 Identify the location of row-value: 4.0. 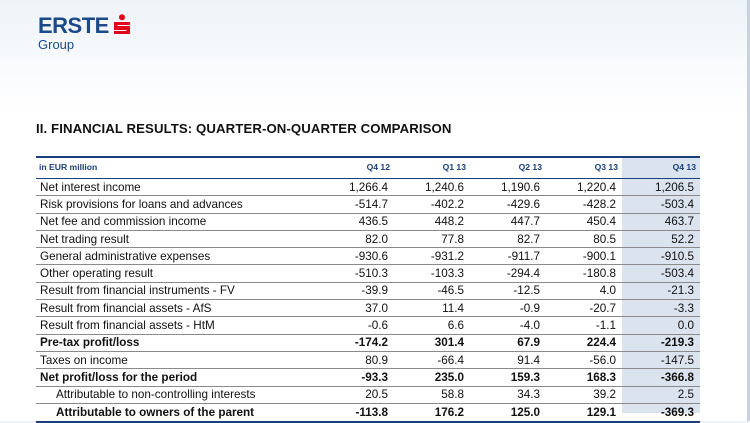
(584, 291).